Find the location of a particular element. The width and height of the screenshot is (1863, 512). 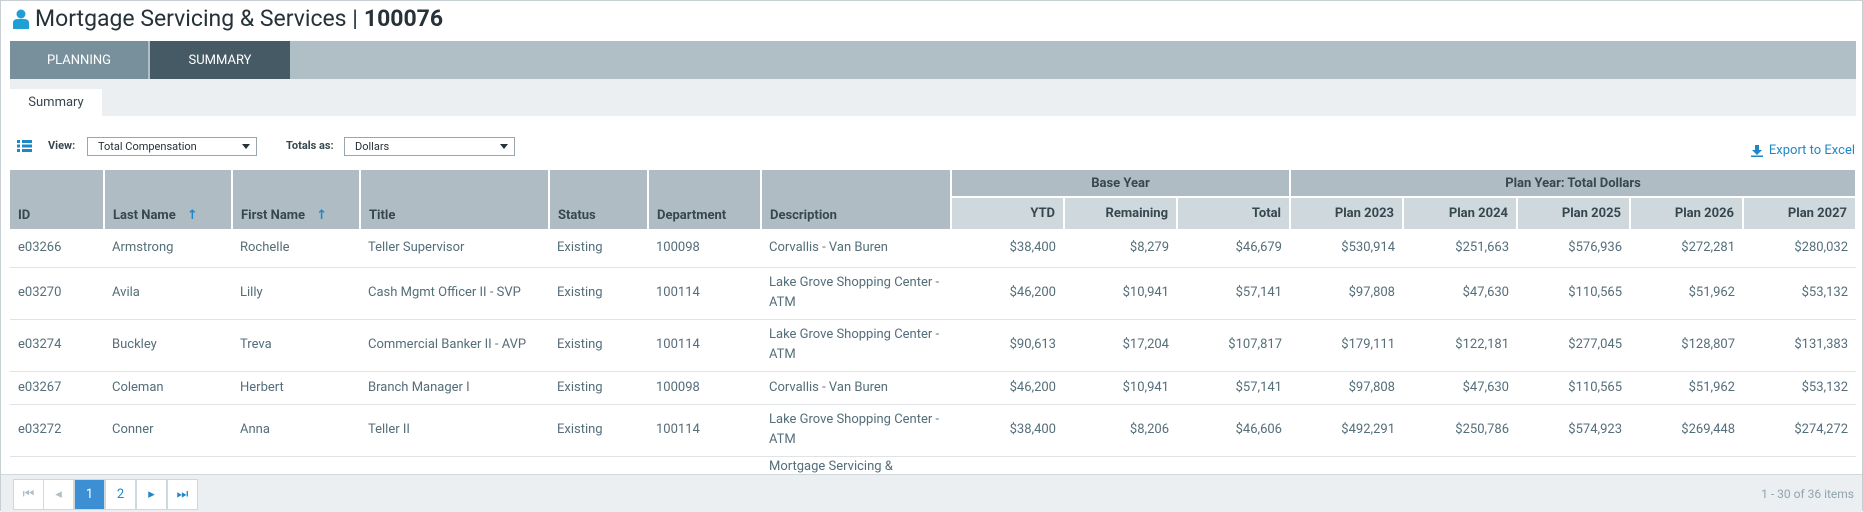

cell: $269,448 is located at coordinates (1686, 430).